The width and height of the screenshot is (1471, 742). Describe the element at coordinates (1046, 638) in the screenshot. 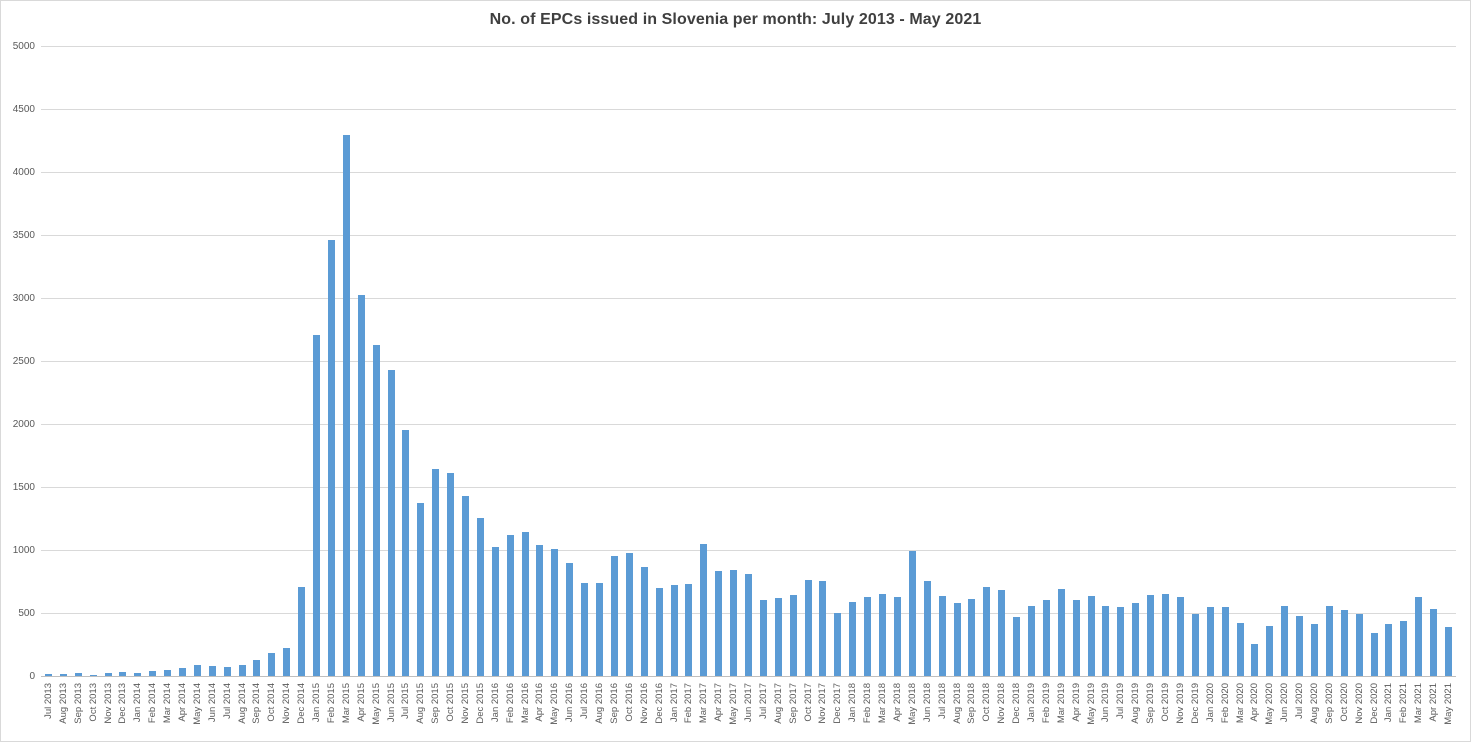

I see `bar-feb-2019` at that location.